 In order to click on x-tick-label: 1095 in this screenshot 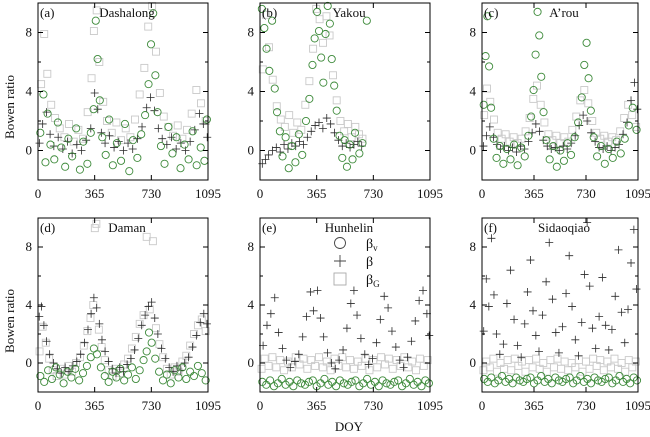, I will do `click(430, 193)`.